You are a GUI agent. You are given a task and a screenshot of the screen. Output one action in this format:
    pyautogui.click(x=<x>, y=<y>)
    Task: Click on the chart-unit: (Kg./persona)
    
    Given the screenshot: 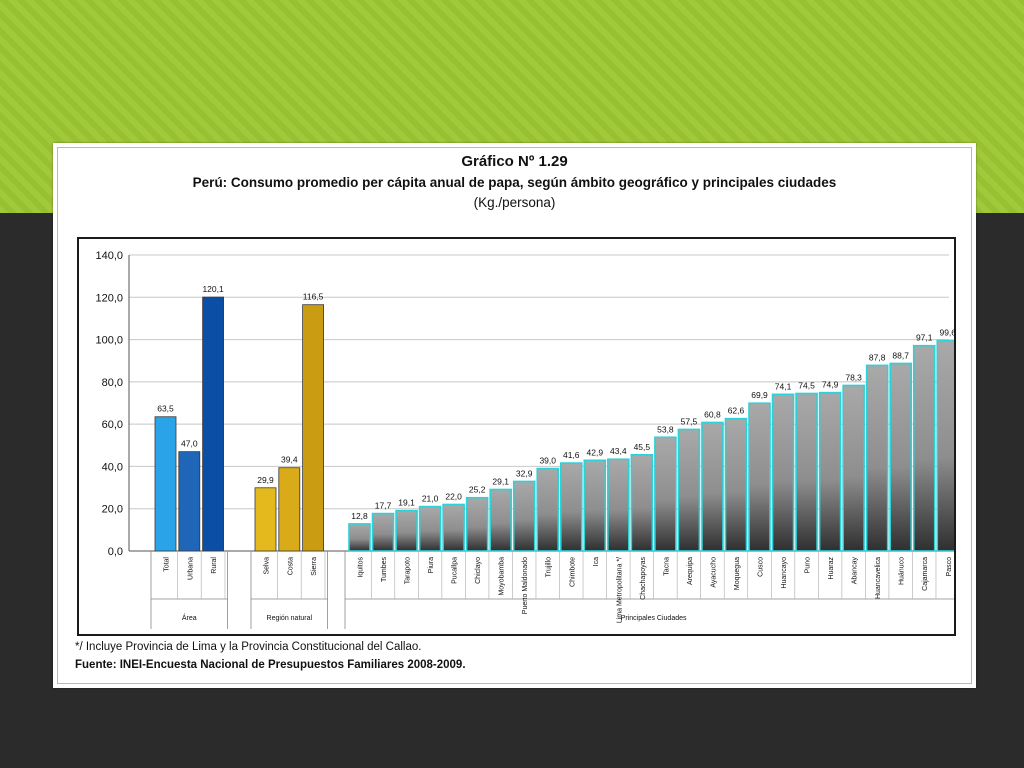 What is the action you would take?
    pyautogui.click(x=514, y=202)
    